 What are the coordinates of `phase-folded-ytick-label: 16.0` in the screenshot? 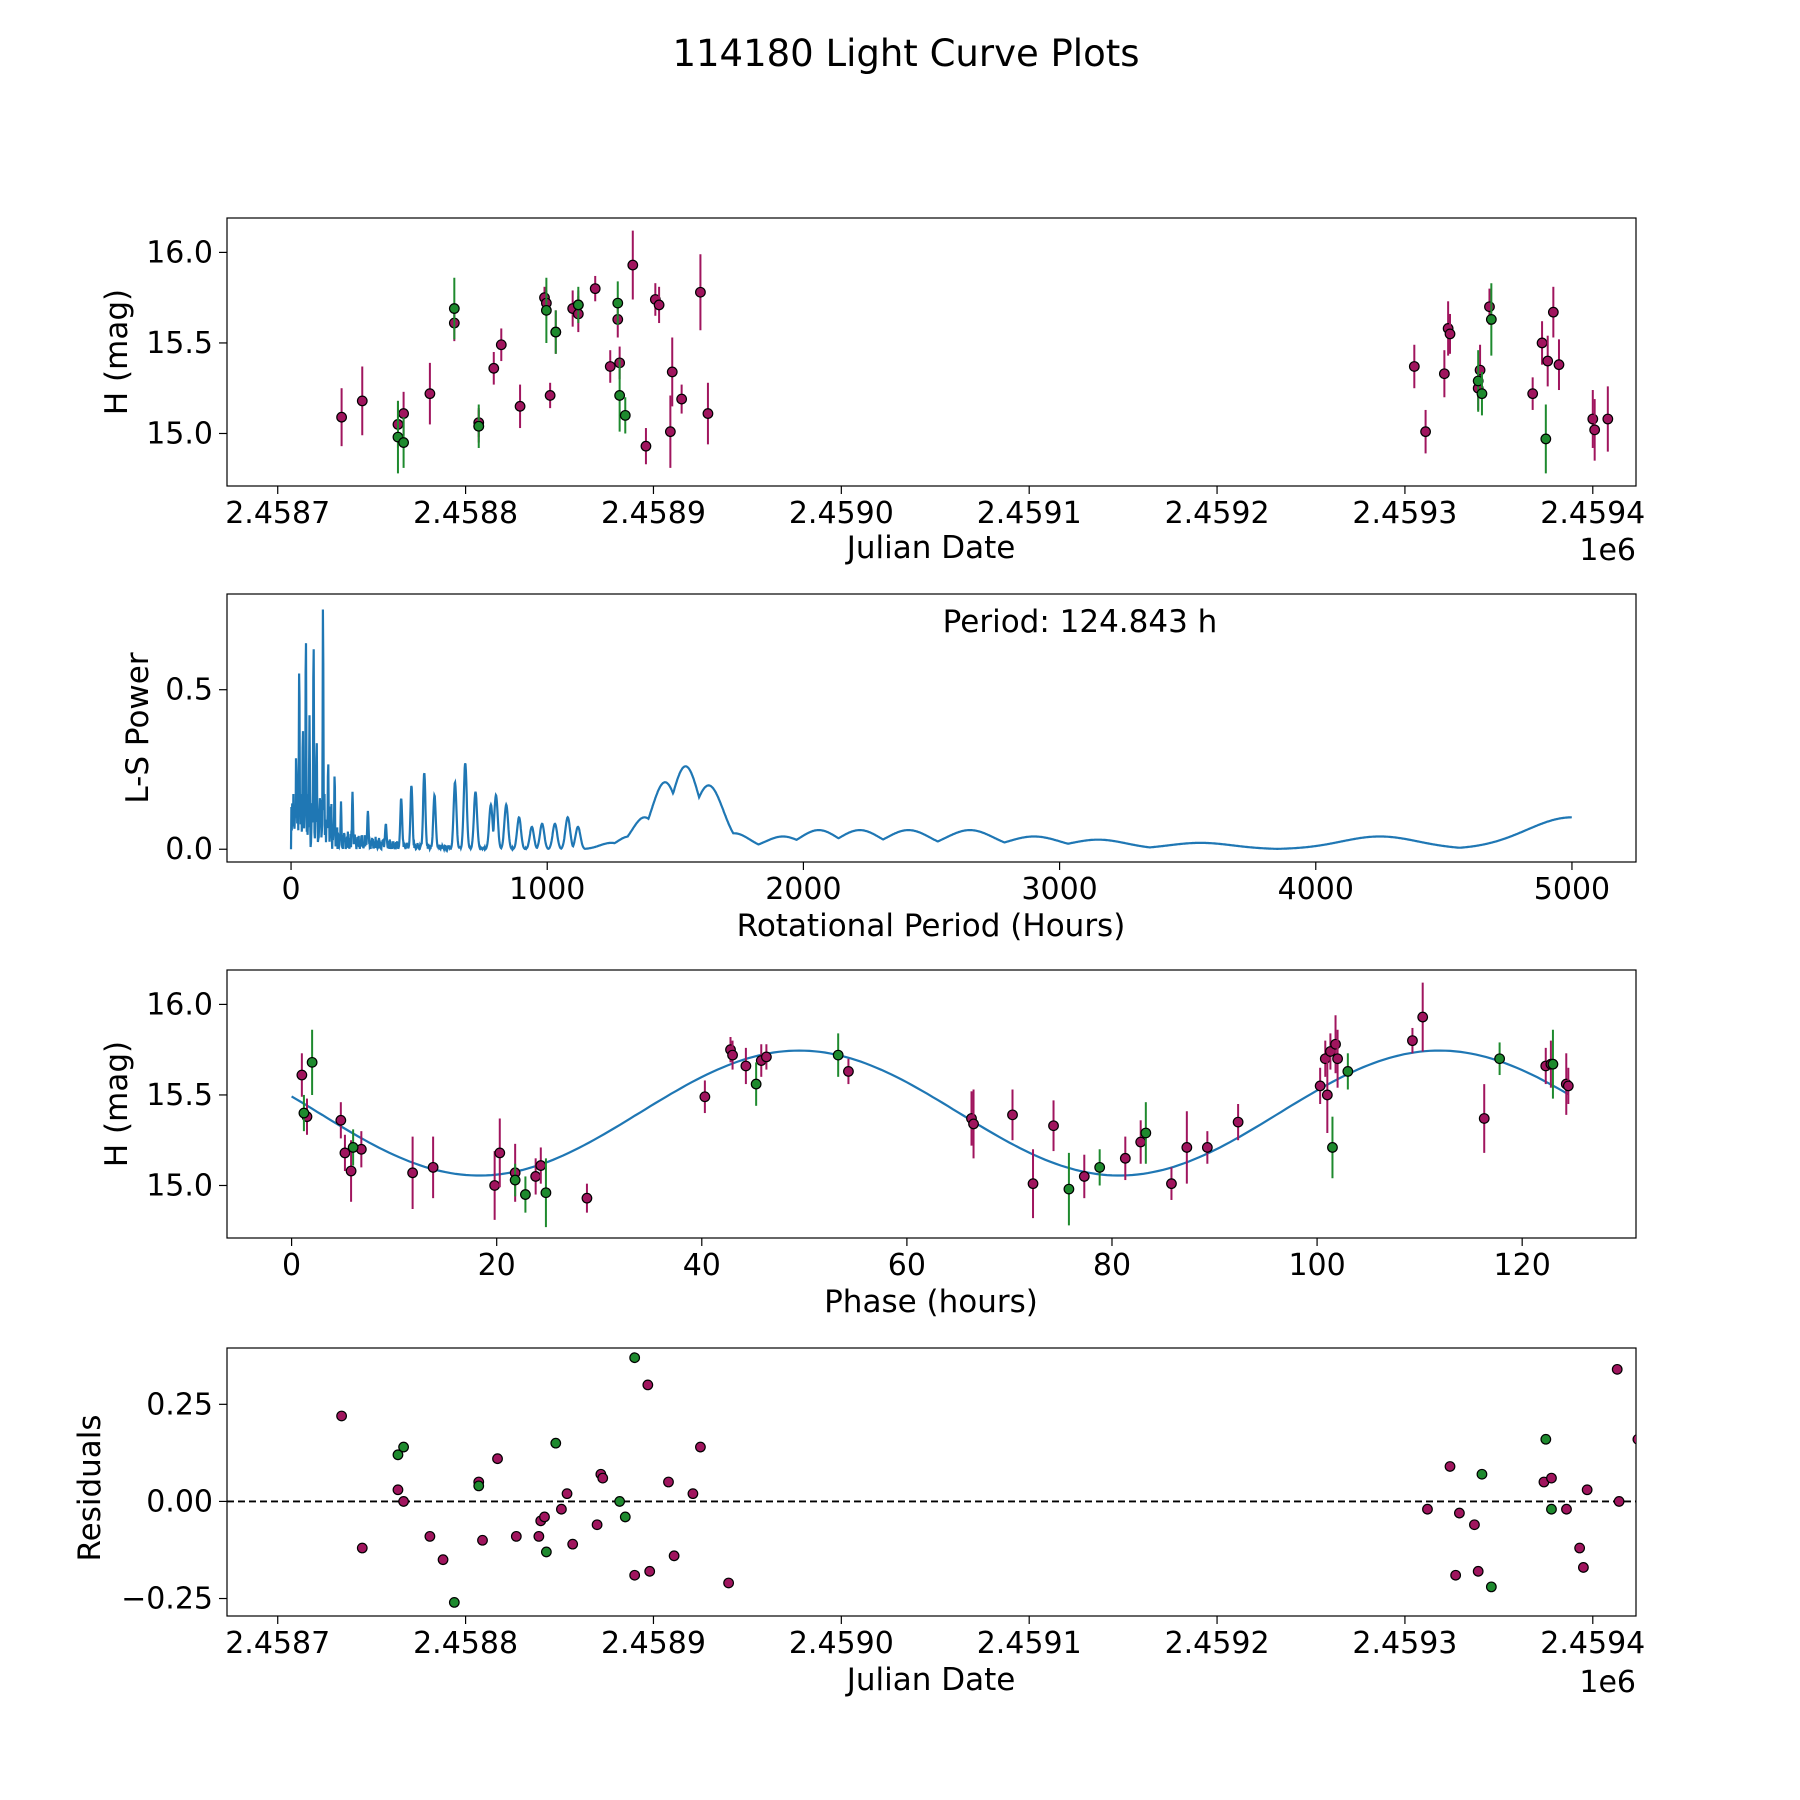 It's located at (179, 1004).